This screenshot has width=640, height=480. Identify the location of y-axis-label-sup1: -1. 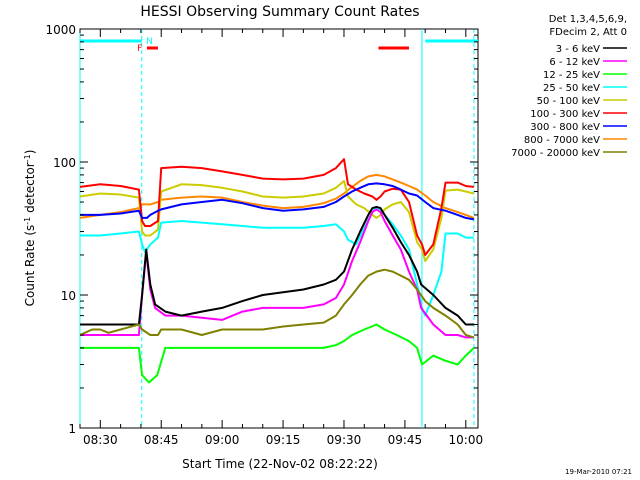
(27, 221).